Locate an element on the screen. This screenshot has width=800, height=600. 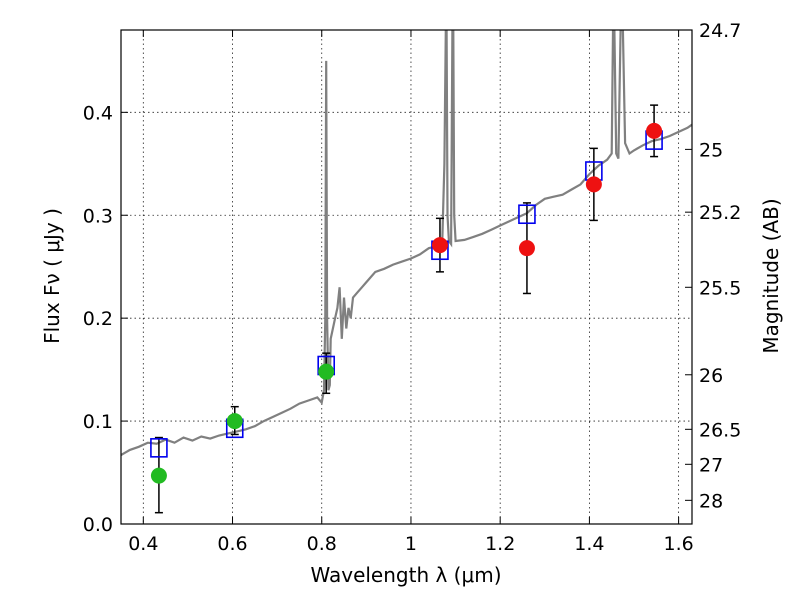
y-tick-label: 0.0 is located at coordinates (98, 525).